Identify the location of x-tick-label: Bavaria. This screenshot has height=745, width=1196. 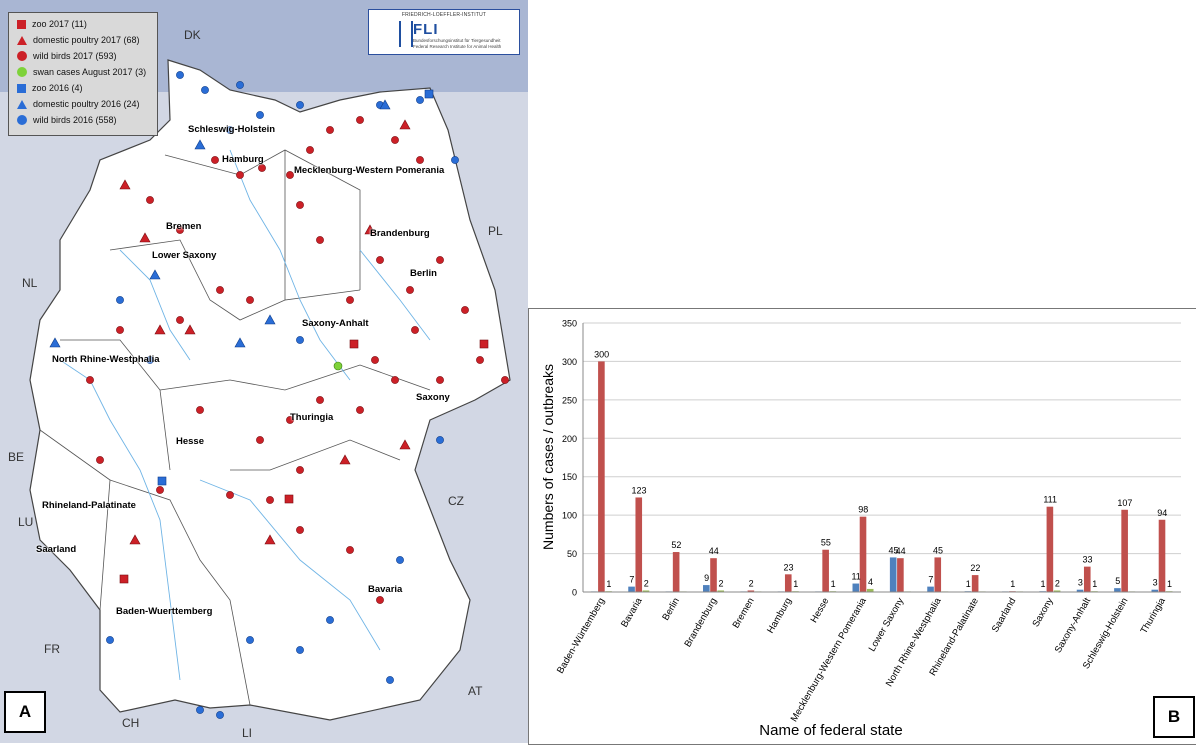
(632, 612).